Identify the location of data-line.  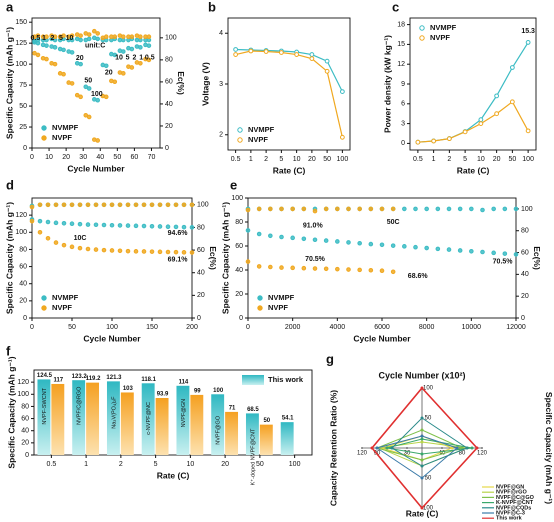
(289, 94).